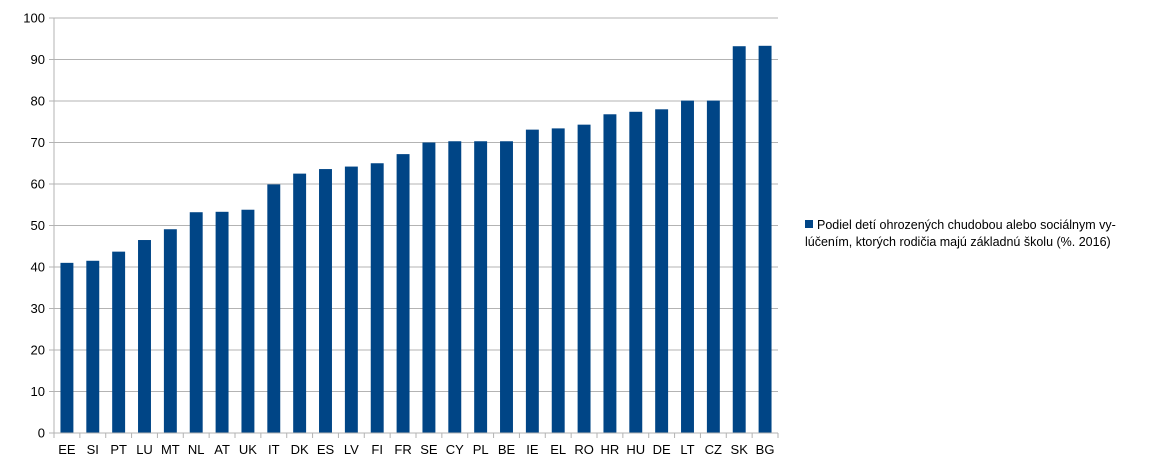 Image resolution: width=1153 pixels, height=466 pixels. Describe the element at coordinates (558, 280) in the screenshot. I see `bar-el` at that location.